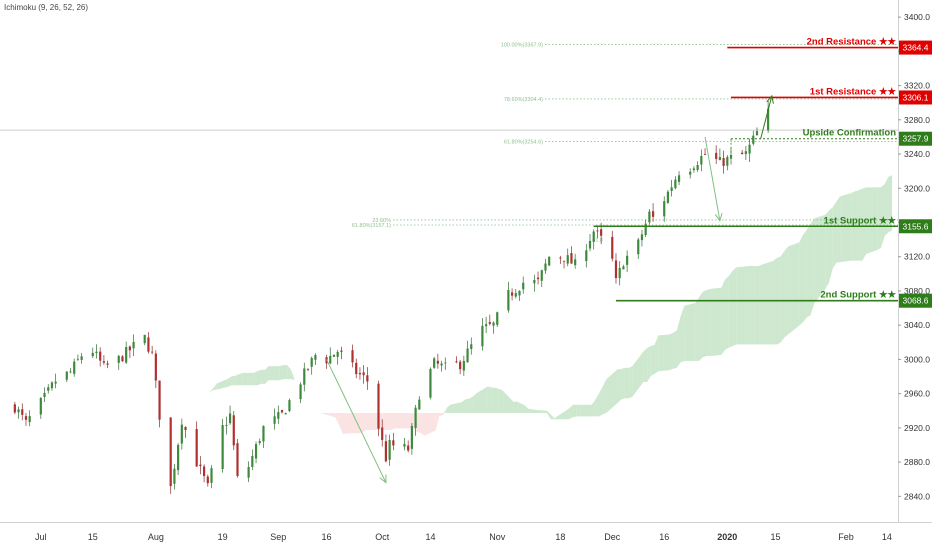  What do you see at coordinates (523, 143) in the screenshot?
I see `fib-label: 61.80%(3254.6)` at bounding box center [523, 143].